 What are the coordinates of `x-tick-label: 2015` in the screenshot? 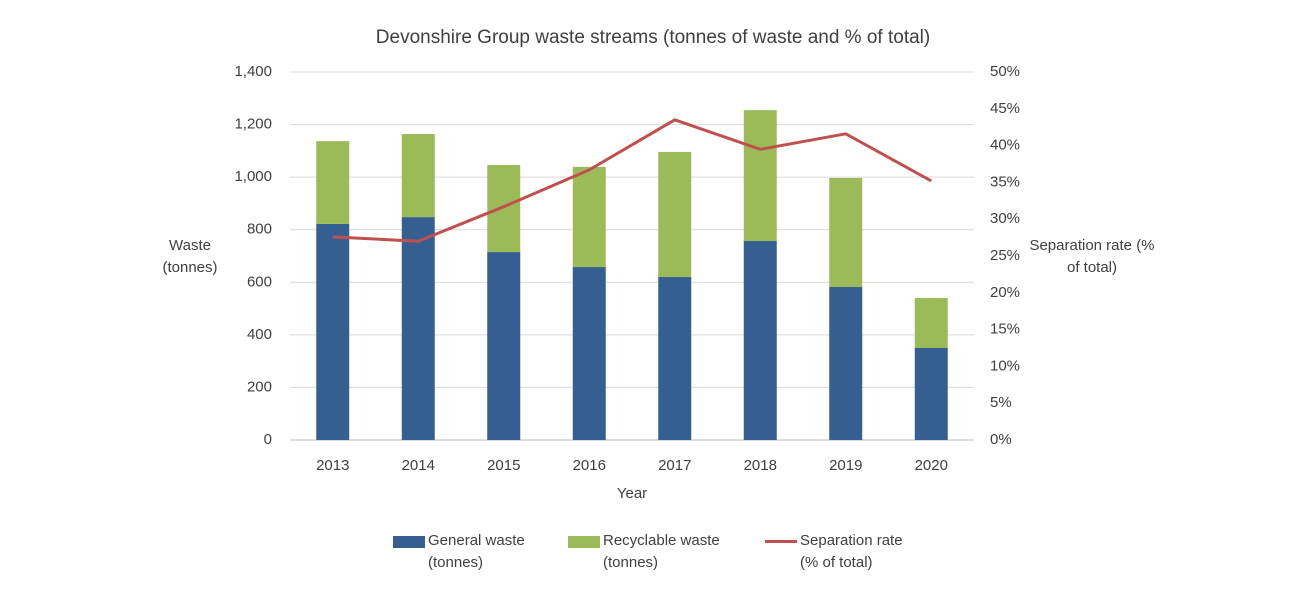 It's located at (503, 465).